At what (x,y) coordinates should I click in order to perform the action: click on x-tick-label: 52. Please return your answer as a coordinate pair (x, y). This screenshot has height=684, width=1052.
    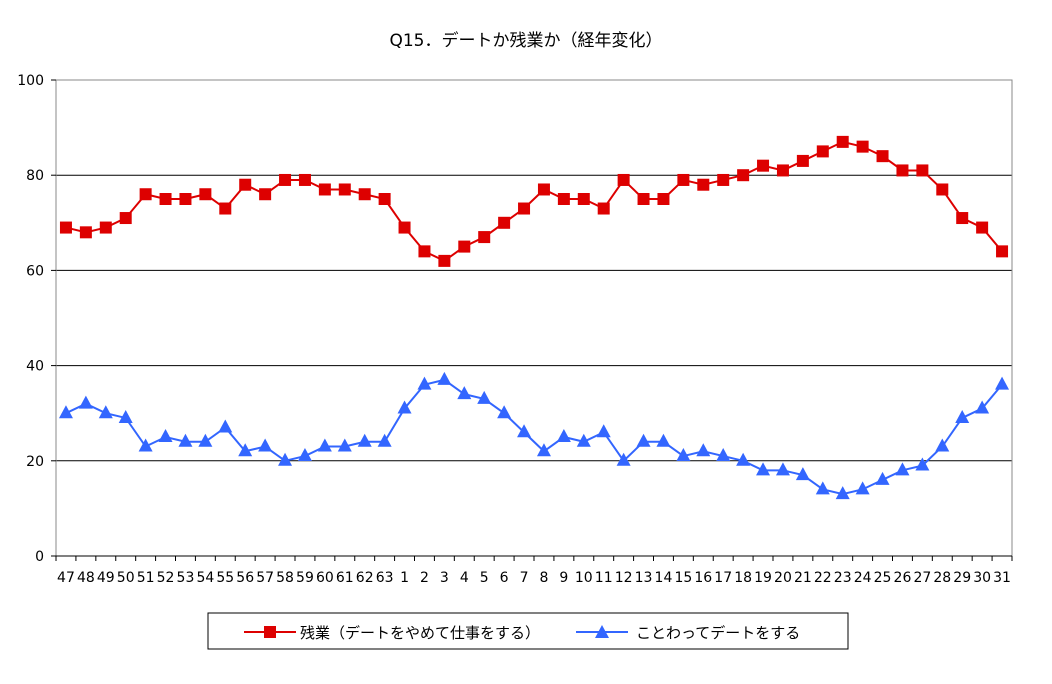
    Looking at the image, I should click on (166, 578).